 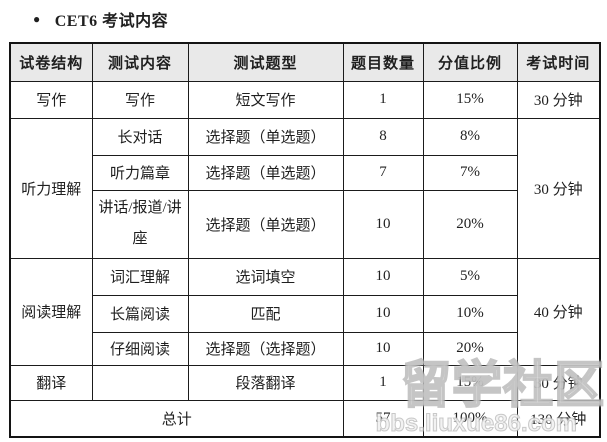 What do you see at coordinates (140, 62) in the screenshot?
I see `col-header-test-content: 测试内容` at bounding box center [140, 62].